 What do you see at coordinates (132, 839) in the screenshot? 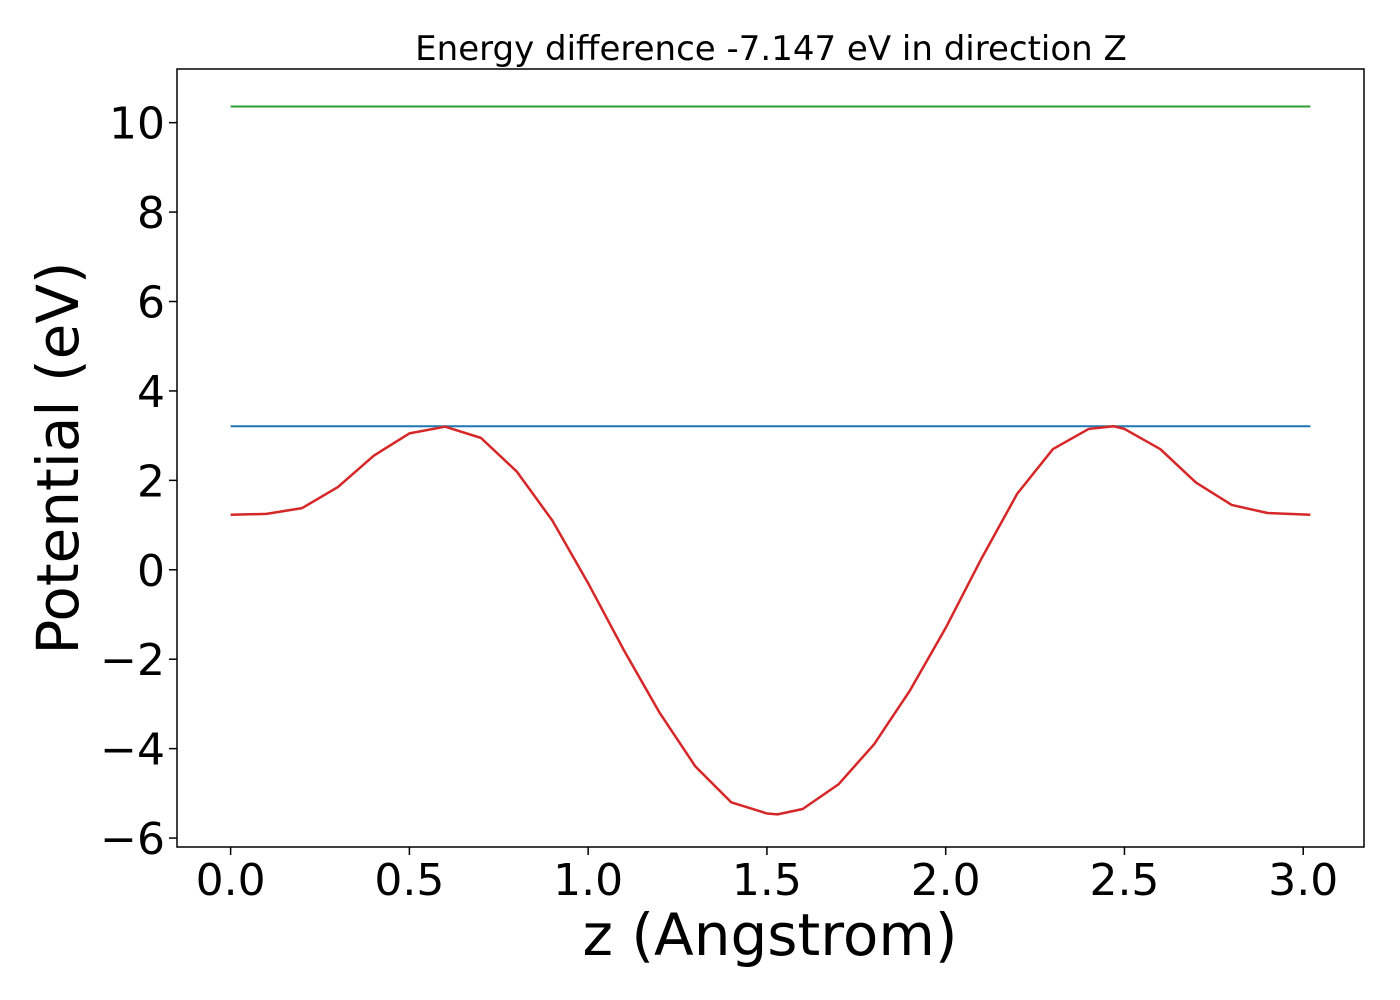
I see `y-tick-label: −6` at bounding box center [132, 839].